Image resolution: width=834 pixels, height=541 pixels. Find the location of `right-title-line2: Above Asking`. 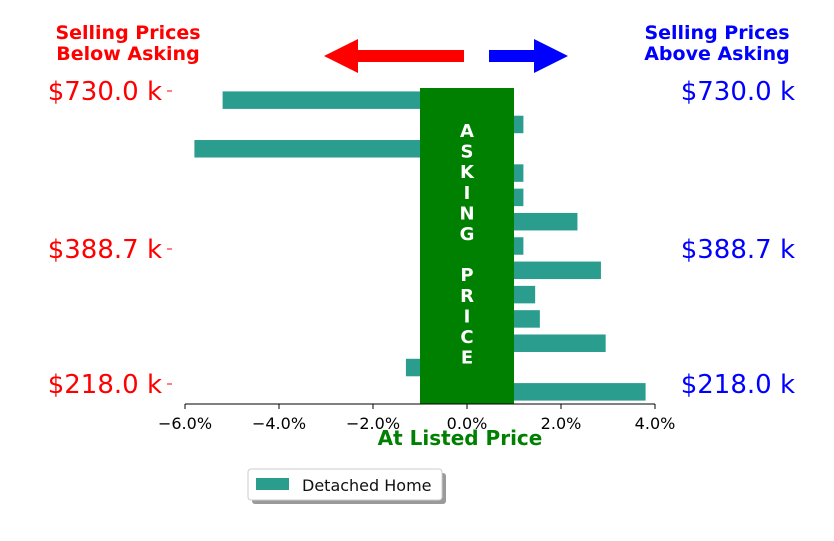

right-title-line2: Above Asking is located at coordinates (717, 54).